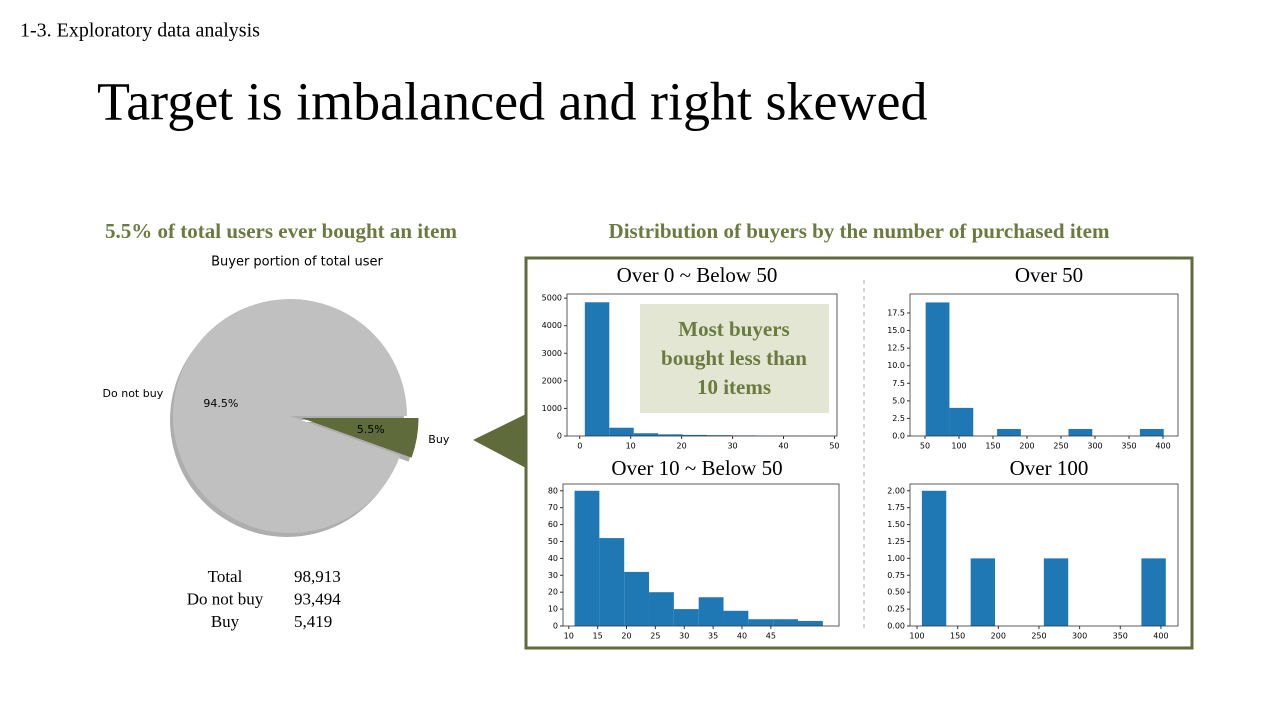 Image resolution: width=1280 pixels, height=720 pixels. What do you see at coordinates (1049, 275) in the screenshot?
I see `hist-title: Over 50` at bounding box center [1049, 275].